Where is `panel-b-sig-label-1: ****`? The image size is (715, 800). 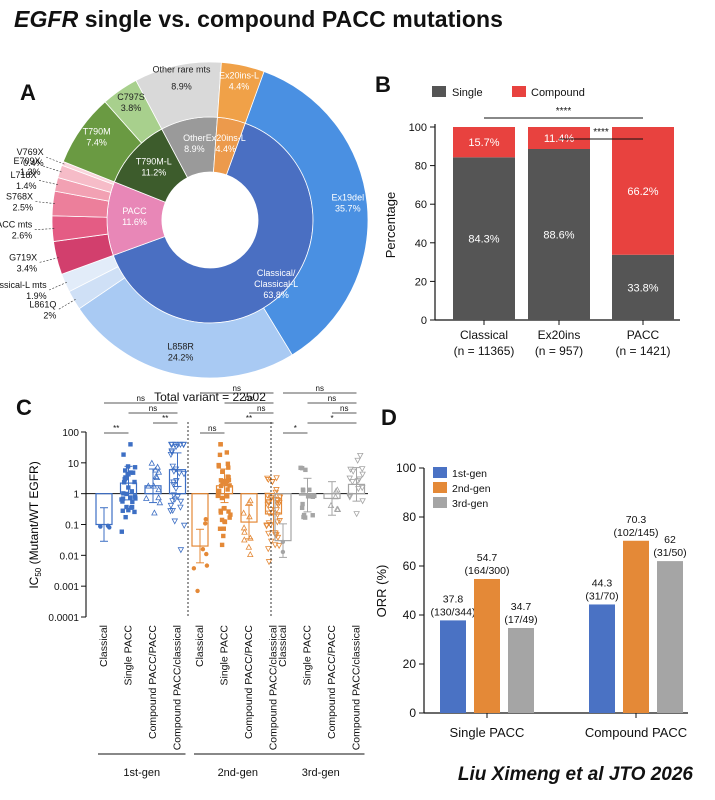 panel-b-sig-label-1: **** is located at coordinates (601, 132).